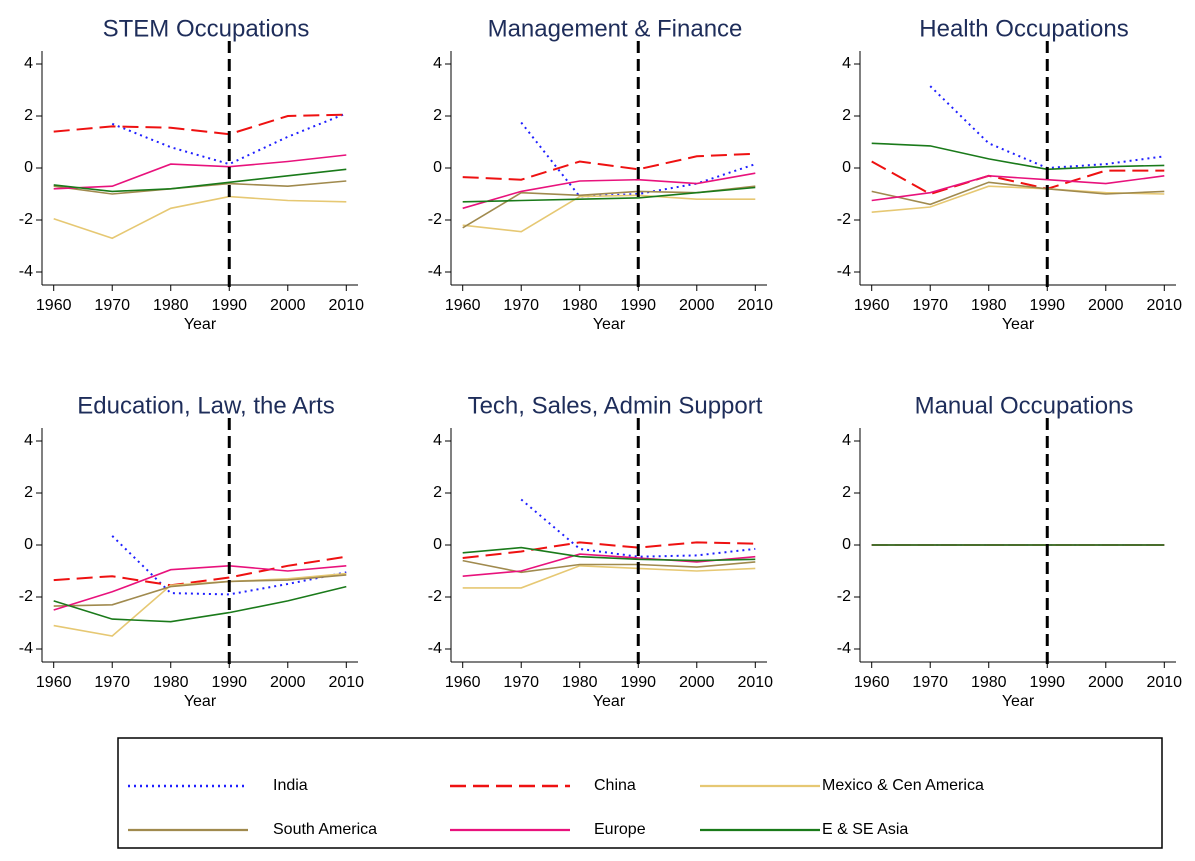  Describe the element at coordinates (1024, 405) in the screenshot. I see `panel-title: Manual Occupations` at that location.